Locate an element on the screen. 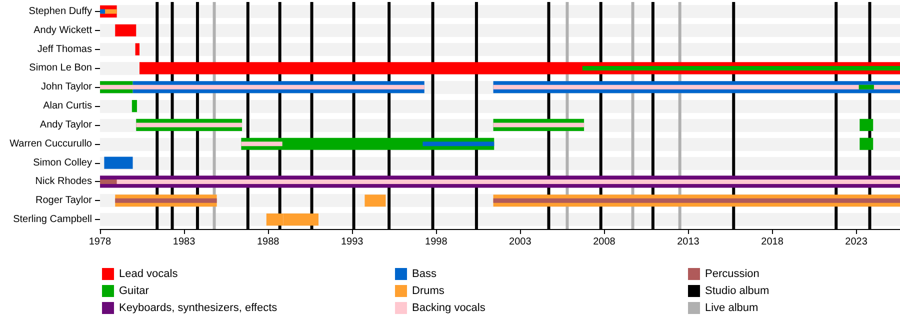 The height and width of the screenshot is (325, 900). y-tick-label: Roger Taylor is located at coordinates (64, 200).